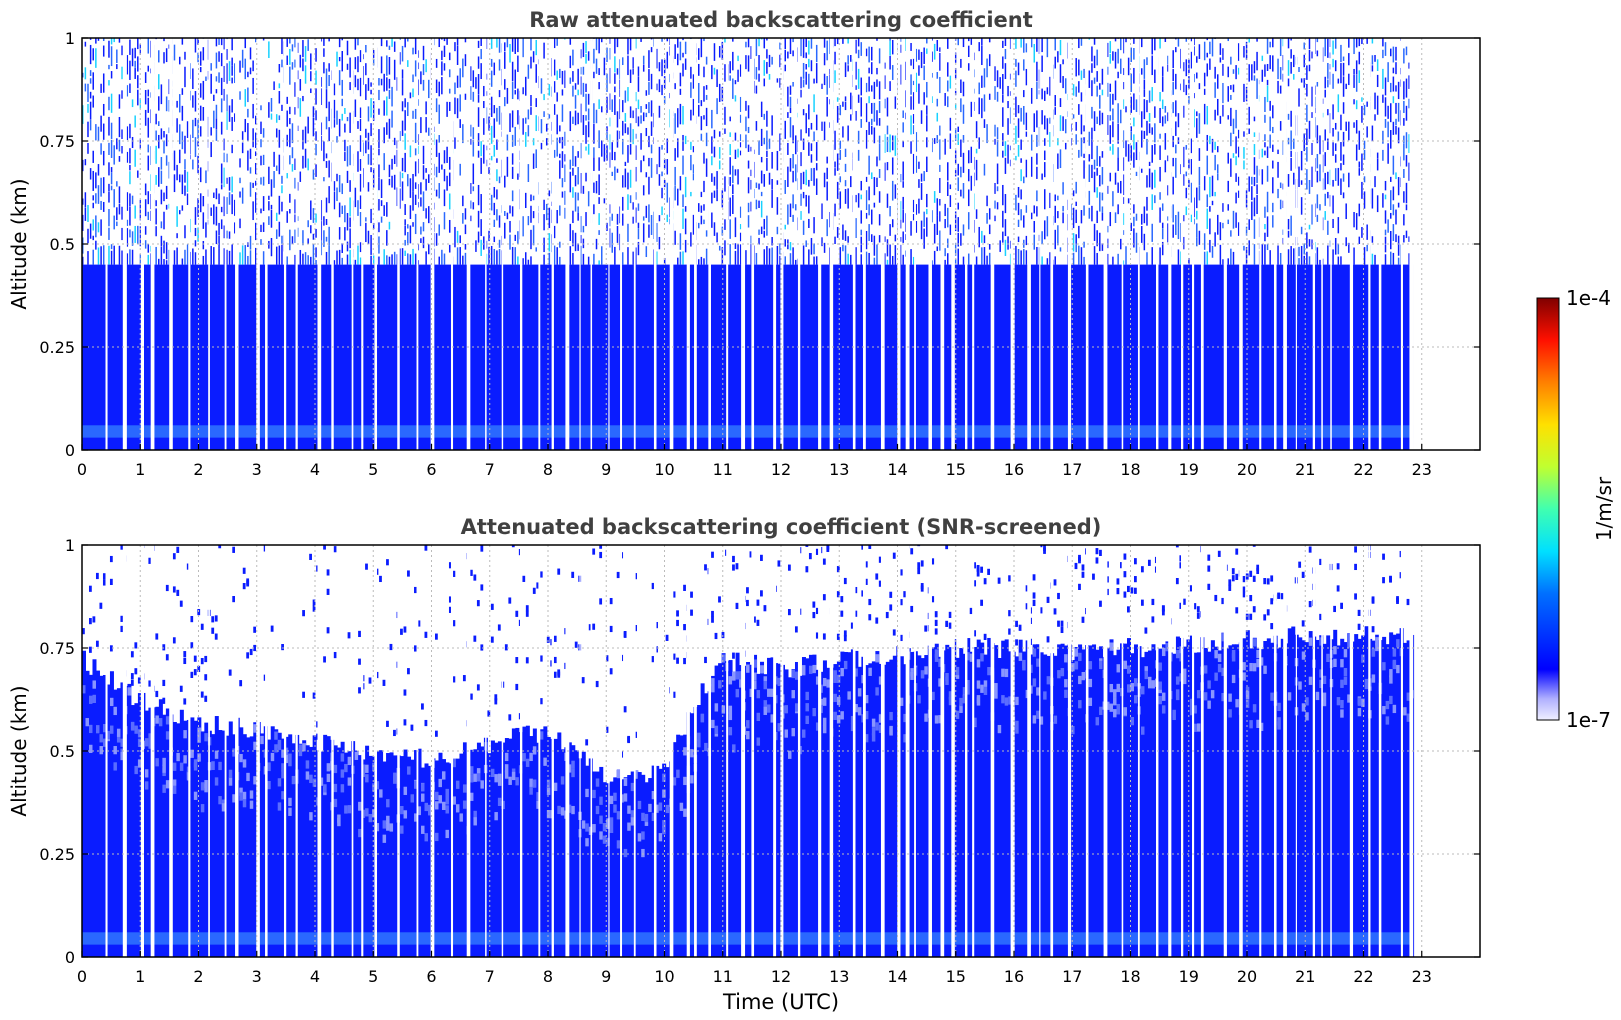  What do you see at coordinates (1105, 244) in the screenshot?
I see `raw-data-gap` at bounding box center [1105, 244].